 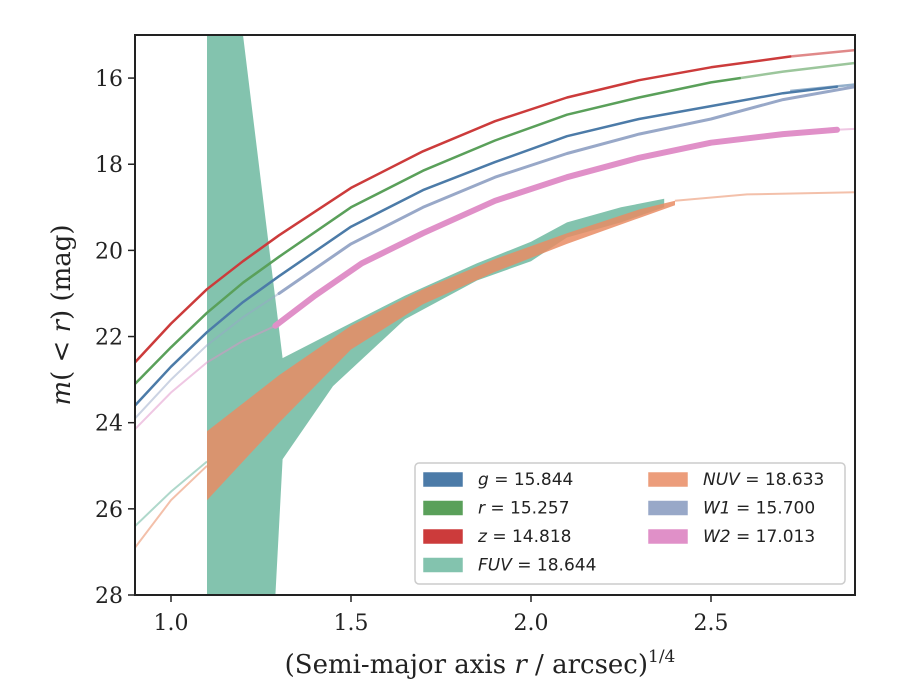 What do you see at coordinates (661, 657) in the screenshot?
I see `x-axis-title-sup: 1/4` at bounding box center [661, 657].